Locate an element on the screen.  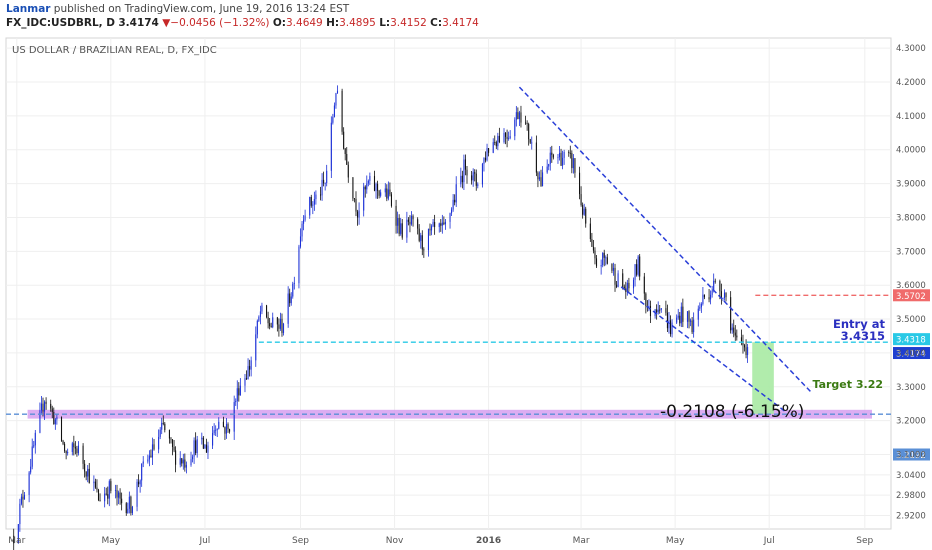
target-label: Target 3.22 is located at coordinates (848, 384).